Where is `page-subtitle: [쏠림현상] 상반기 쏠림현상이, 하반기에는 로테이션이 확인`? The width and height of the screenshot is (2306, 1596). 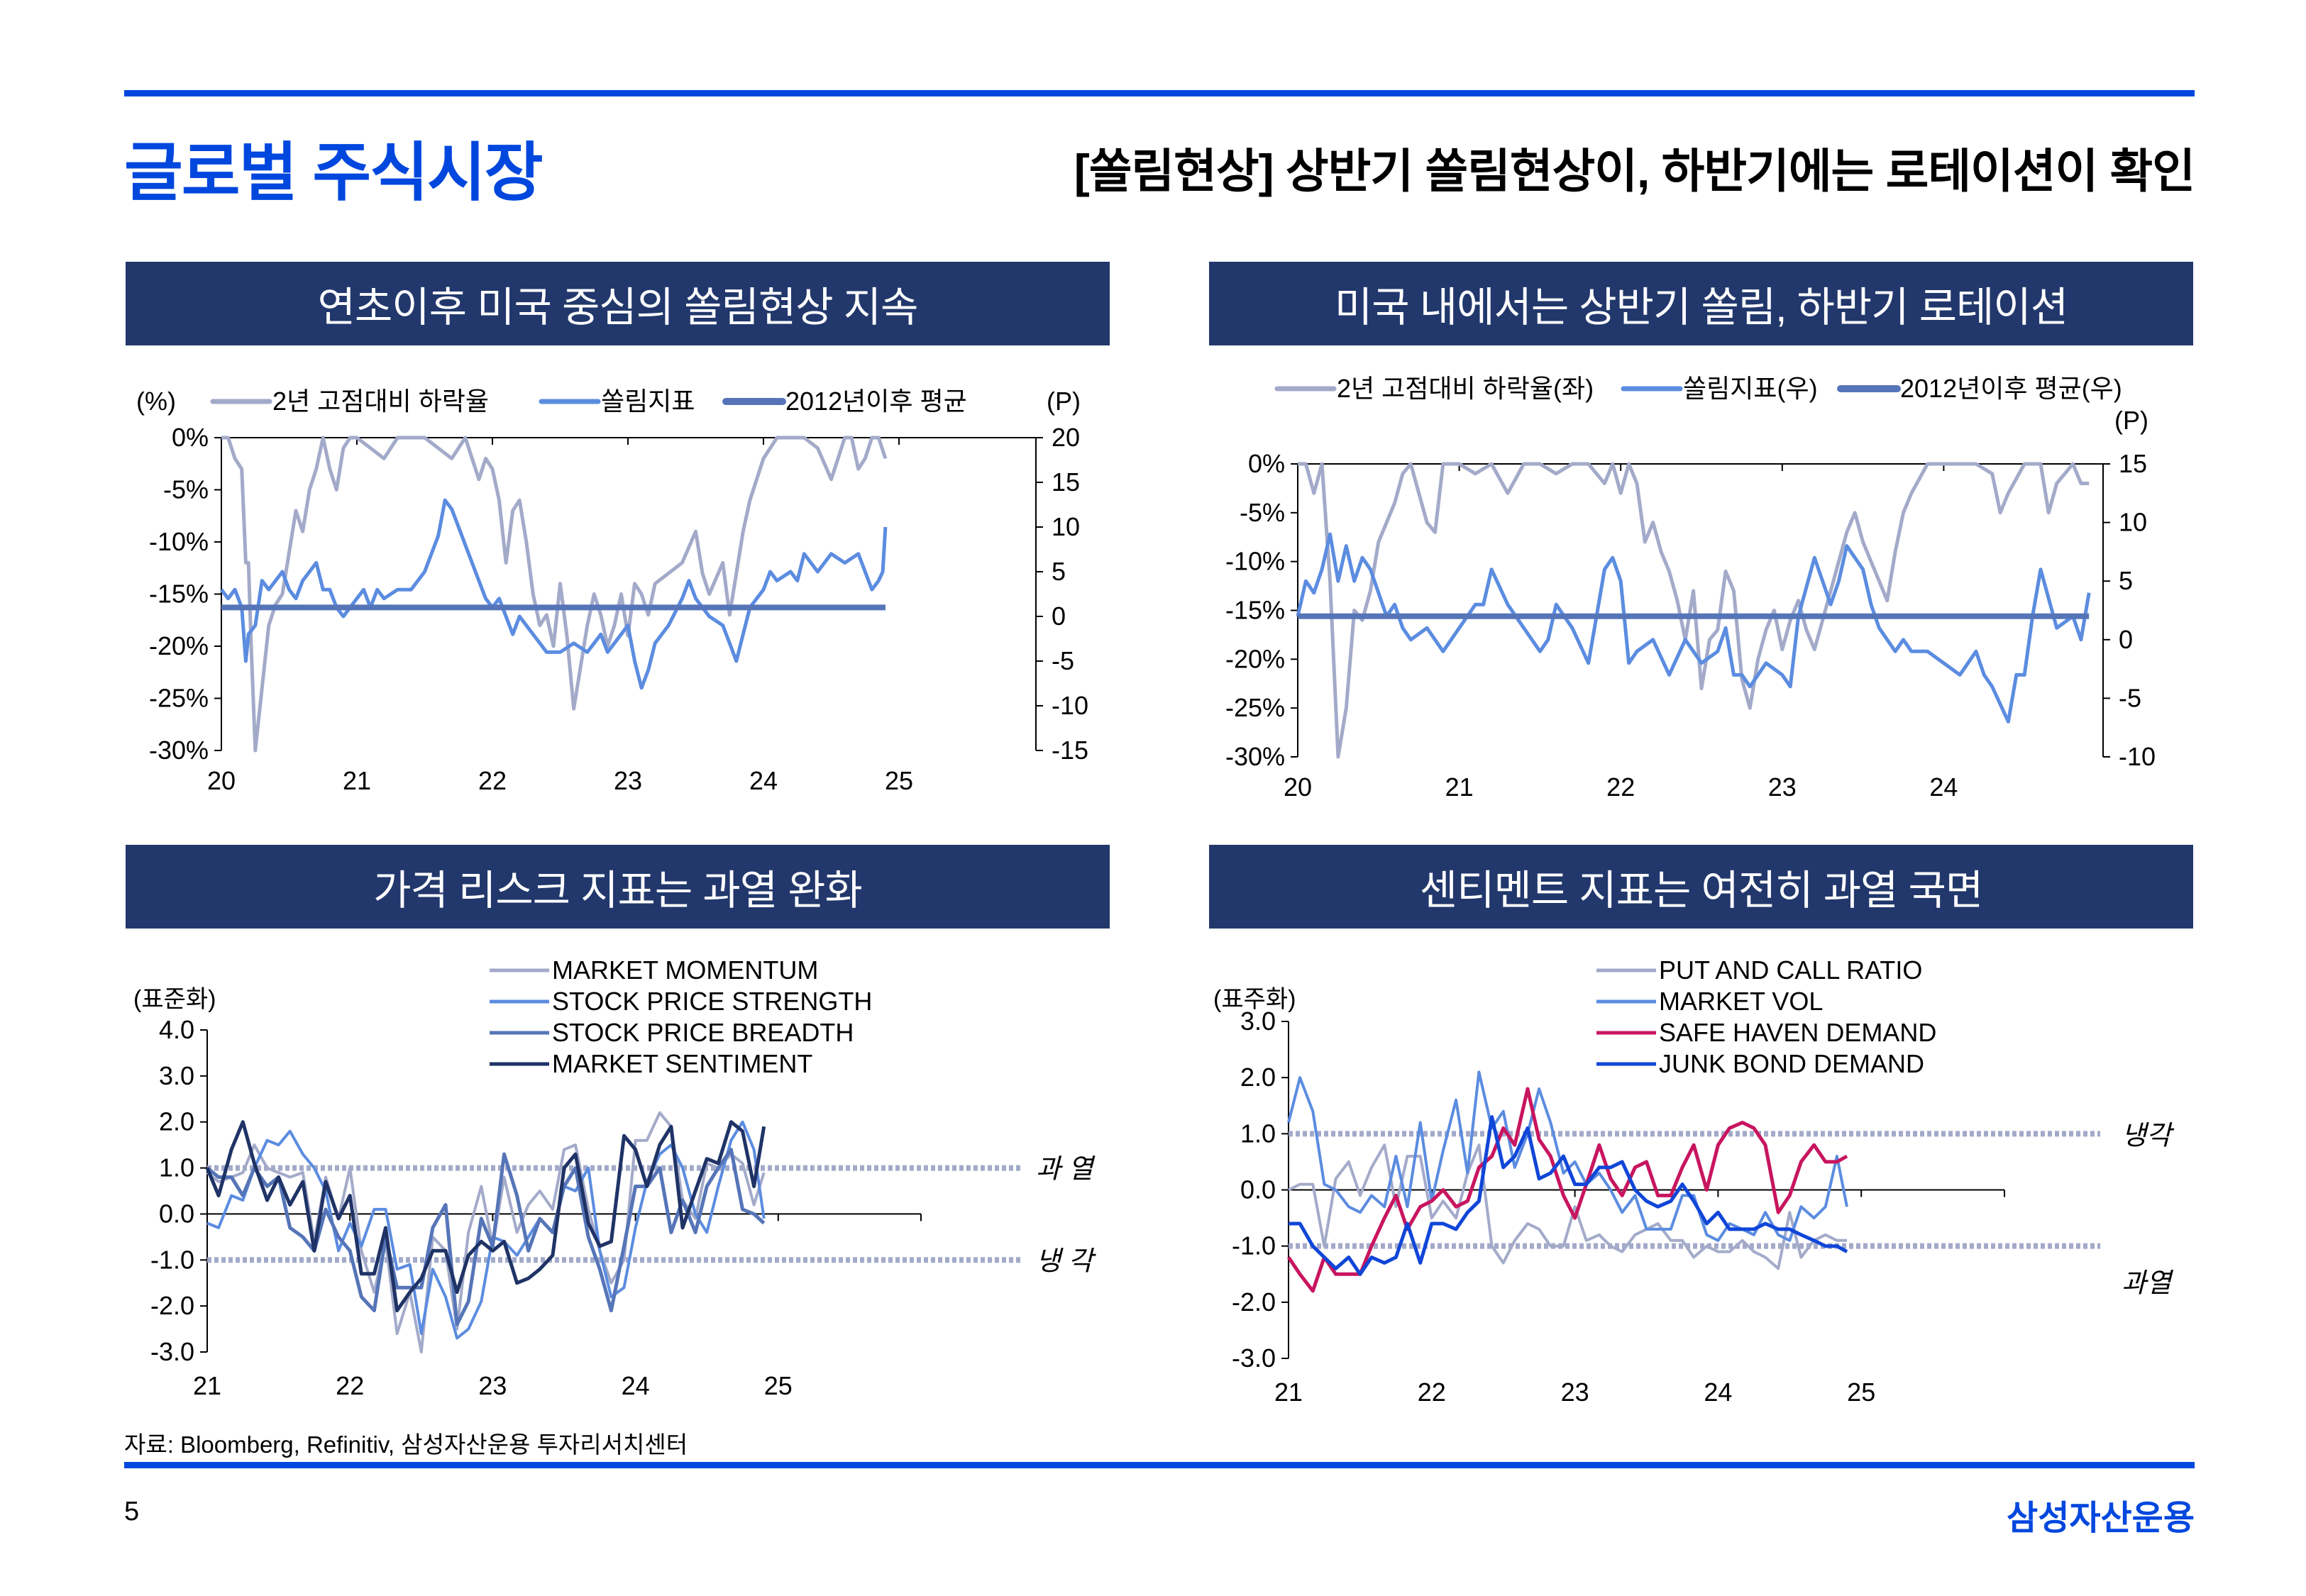 page-subtitle: [쏠림현상] 상반기 쏠림현상이, 하반기에는 로테이션이 확인 is located at coordinates (1635, 171).